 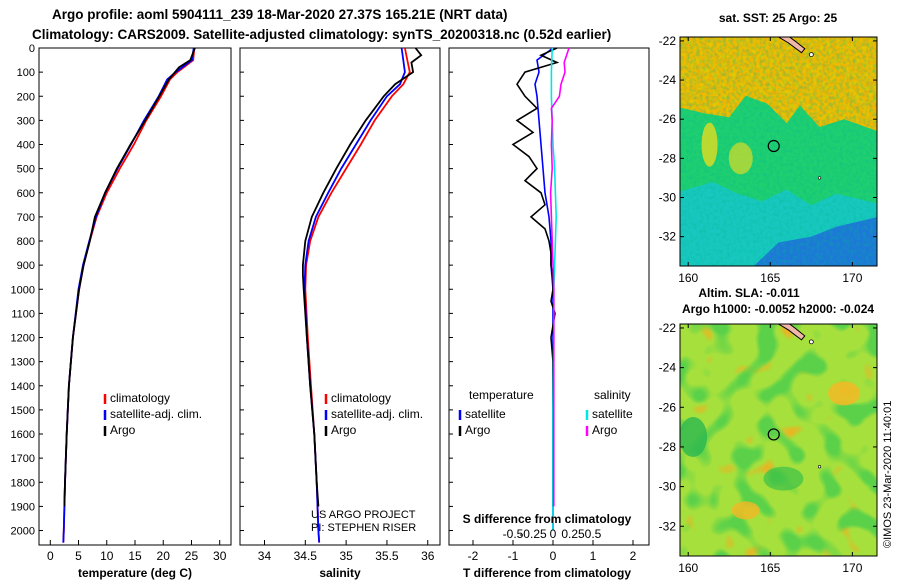 I want to click on x-tick-label: 34, so click(x=265, y=556).